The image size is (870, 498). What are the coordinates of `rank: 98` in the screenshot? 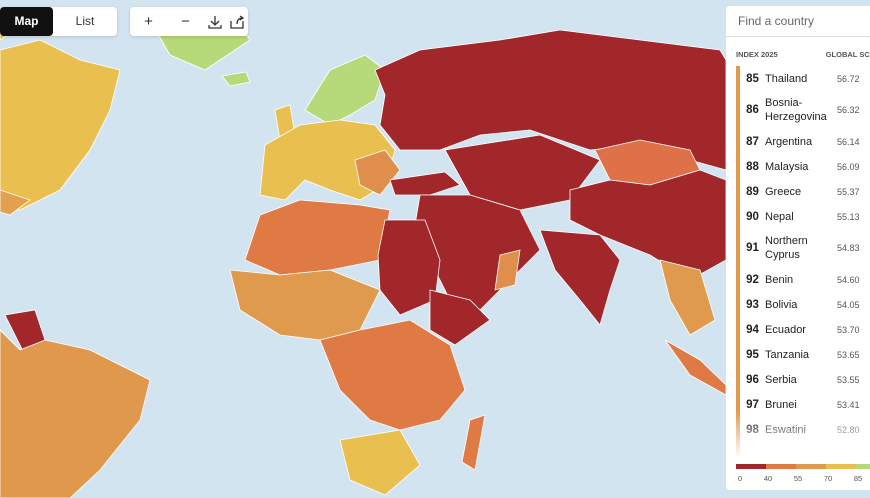 It's located at (752, 429).